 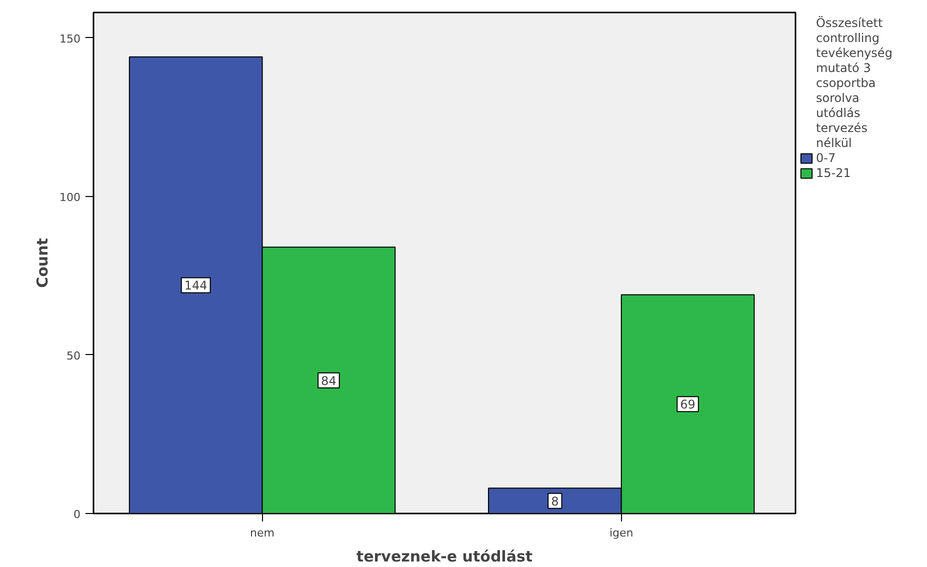 I want to click on data-label: 144, so click(x=196, y=285).